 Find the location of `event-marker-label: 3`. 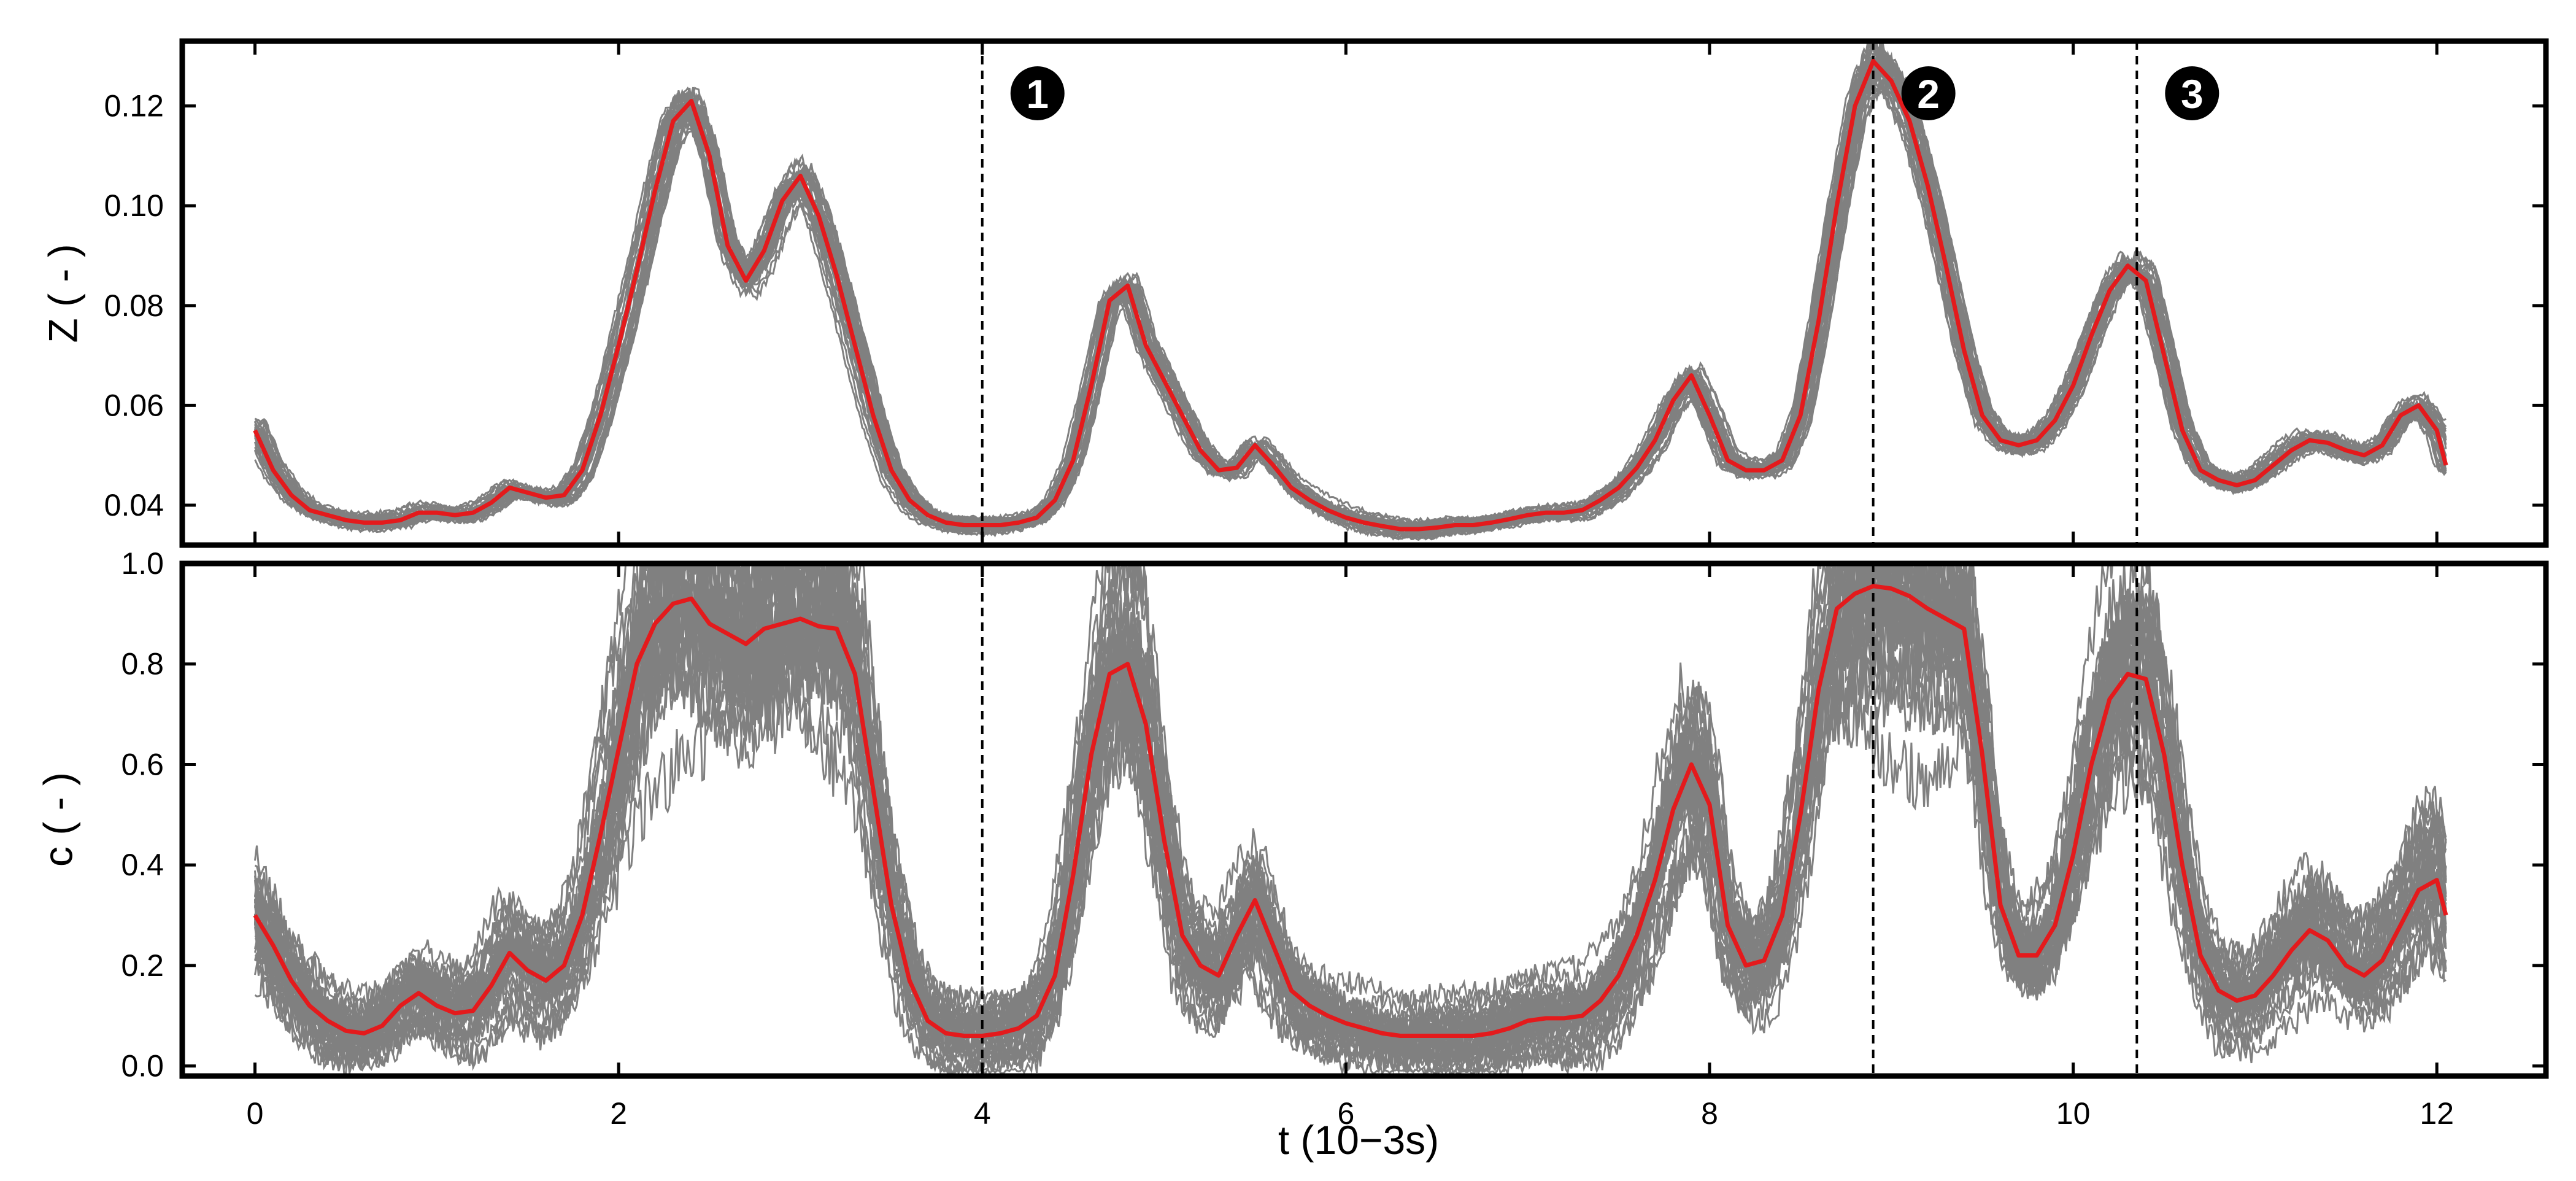

event-marker-label: 3 is located at coordinates (2192, 94).